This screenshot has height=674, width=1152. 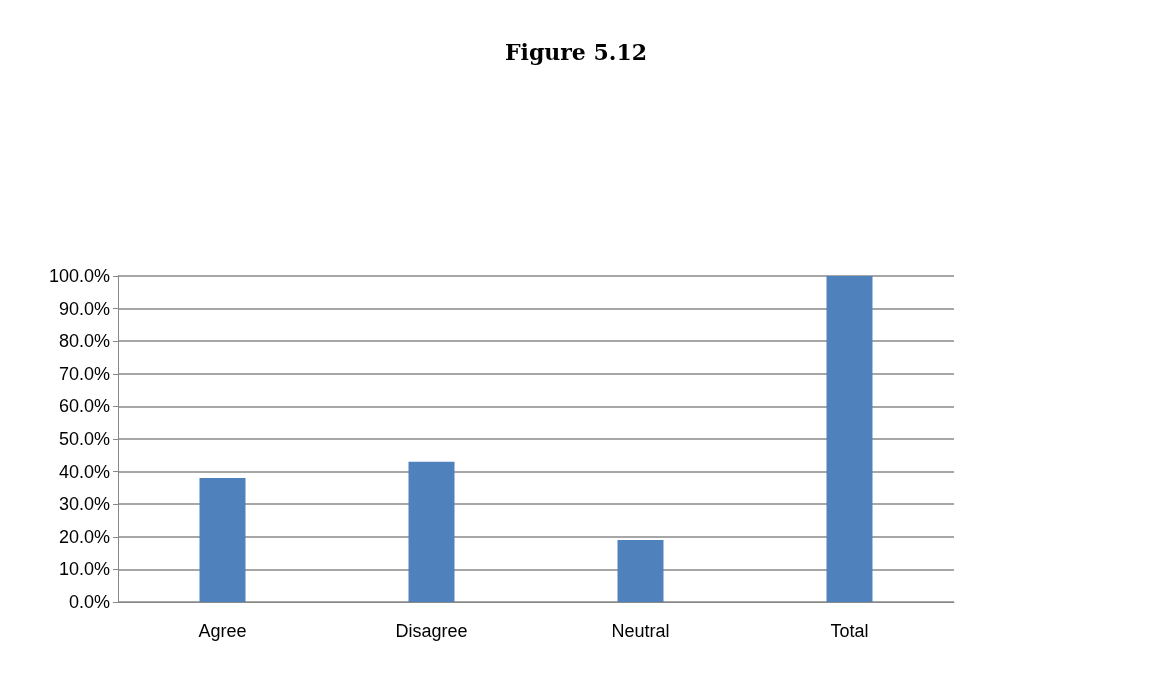 I want to click on x-tick-label: Agree, so click(x=222, y=631).